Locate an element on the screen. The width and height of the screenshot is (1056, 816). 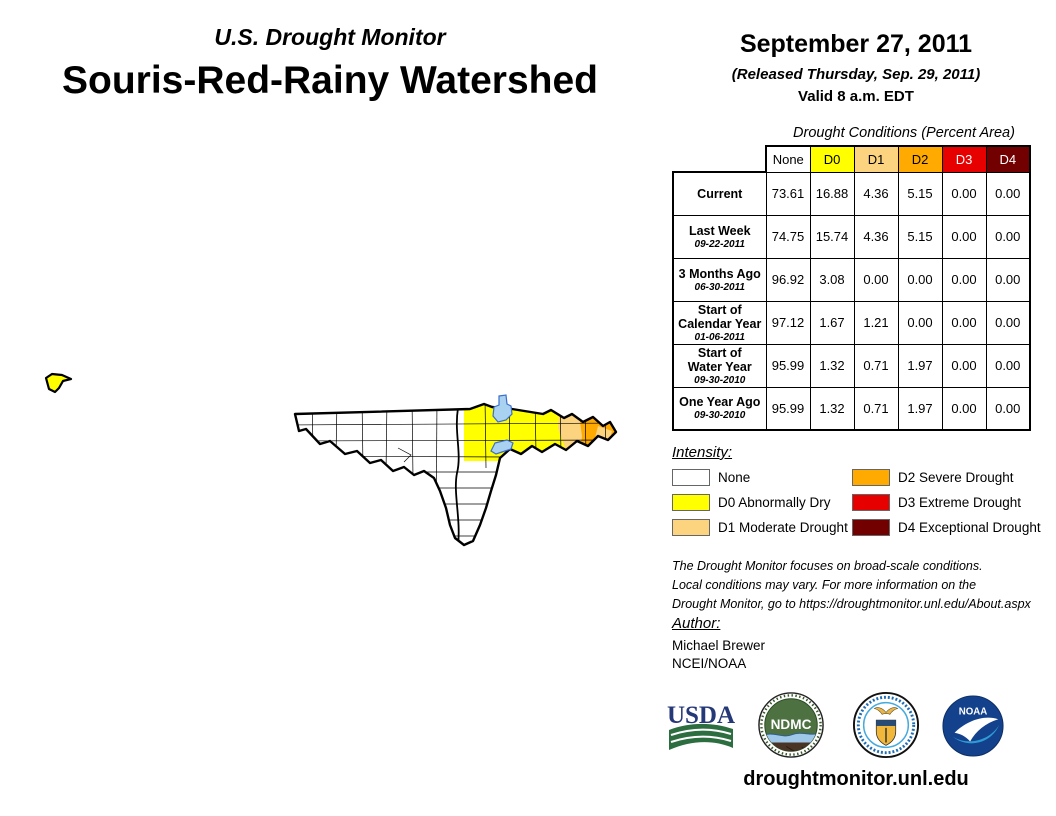
col-none: None is located at coordinates (788, 159).